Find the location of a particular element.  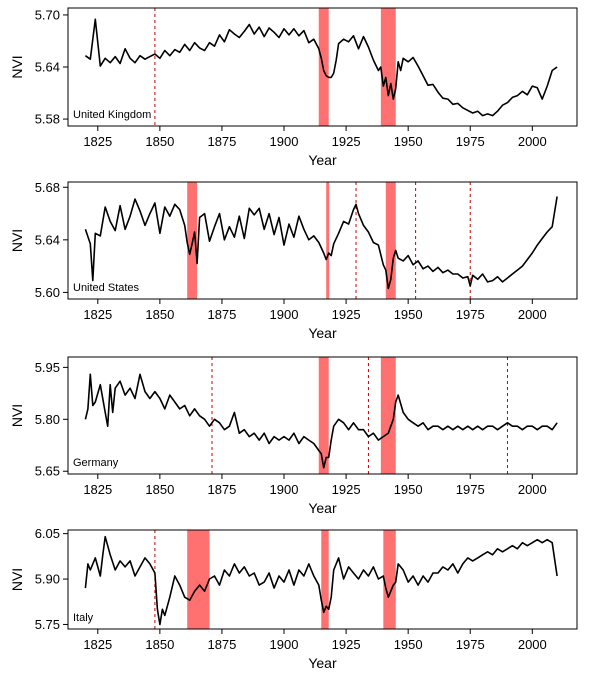

y-tick-label: 5.75 is located at coordinates (47, 624).